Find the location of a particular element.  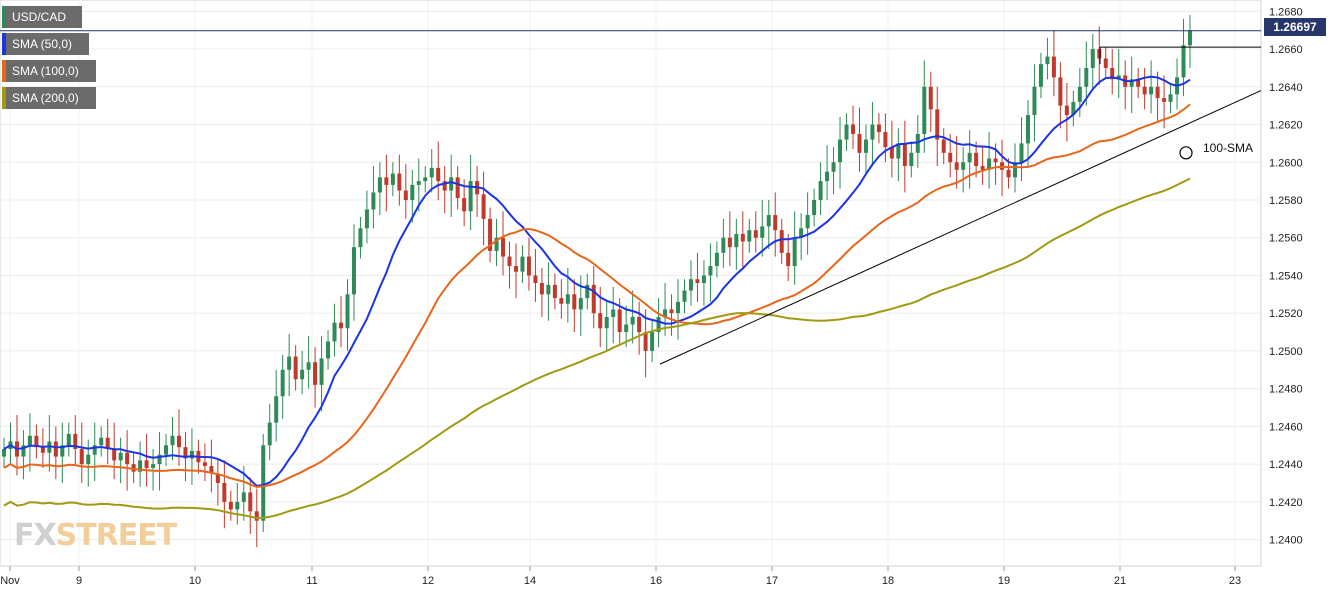

x-tick-label: 14 is located at coordinates (530, 581).